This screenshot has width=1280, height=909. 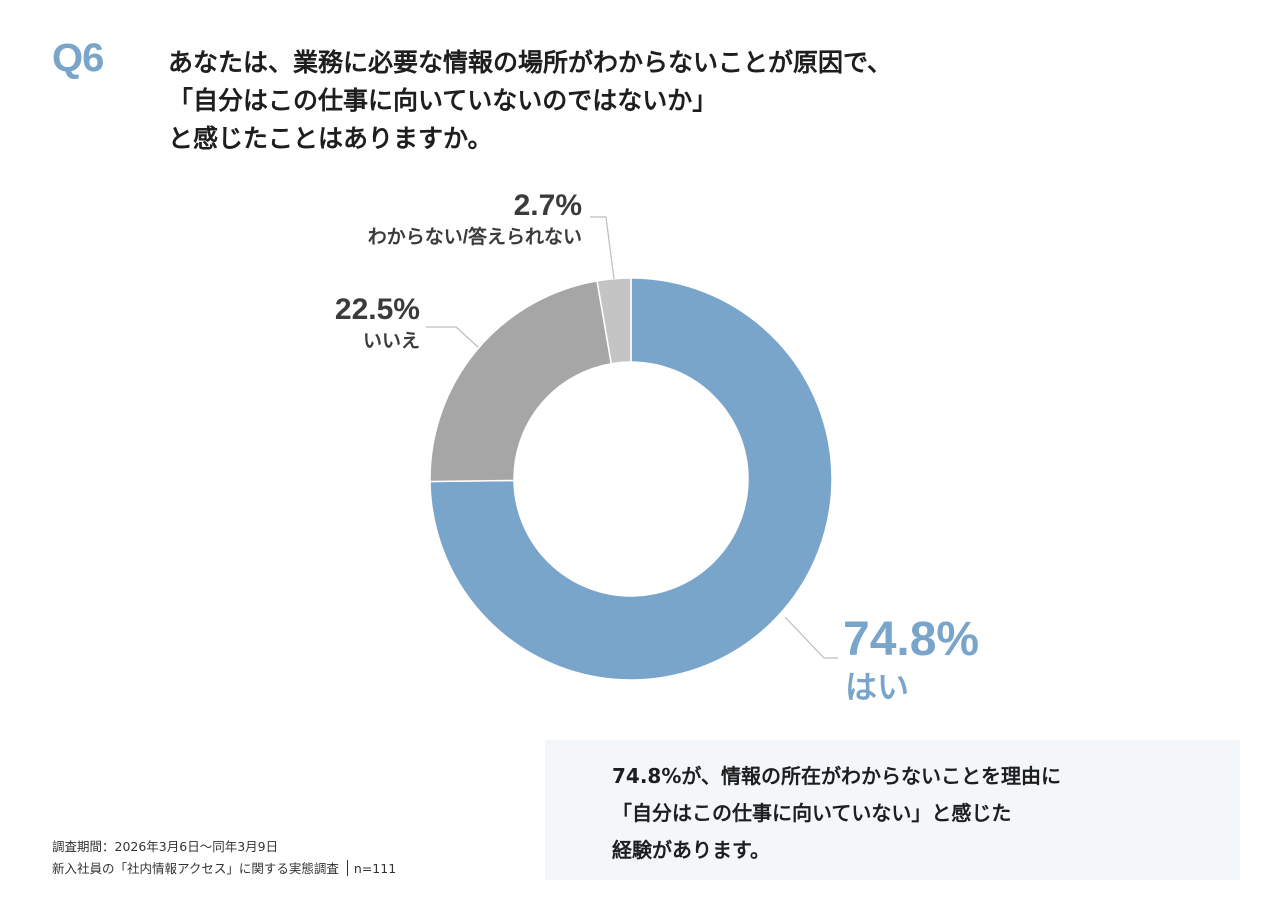 I want to click on slice-value-no: 22.5%, so click(x=377, y=309).